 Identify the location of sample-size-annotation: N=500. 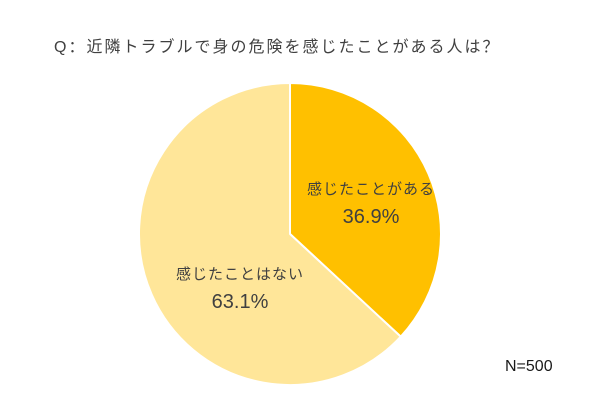
(529, 366).